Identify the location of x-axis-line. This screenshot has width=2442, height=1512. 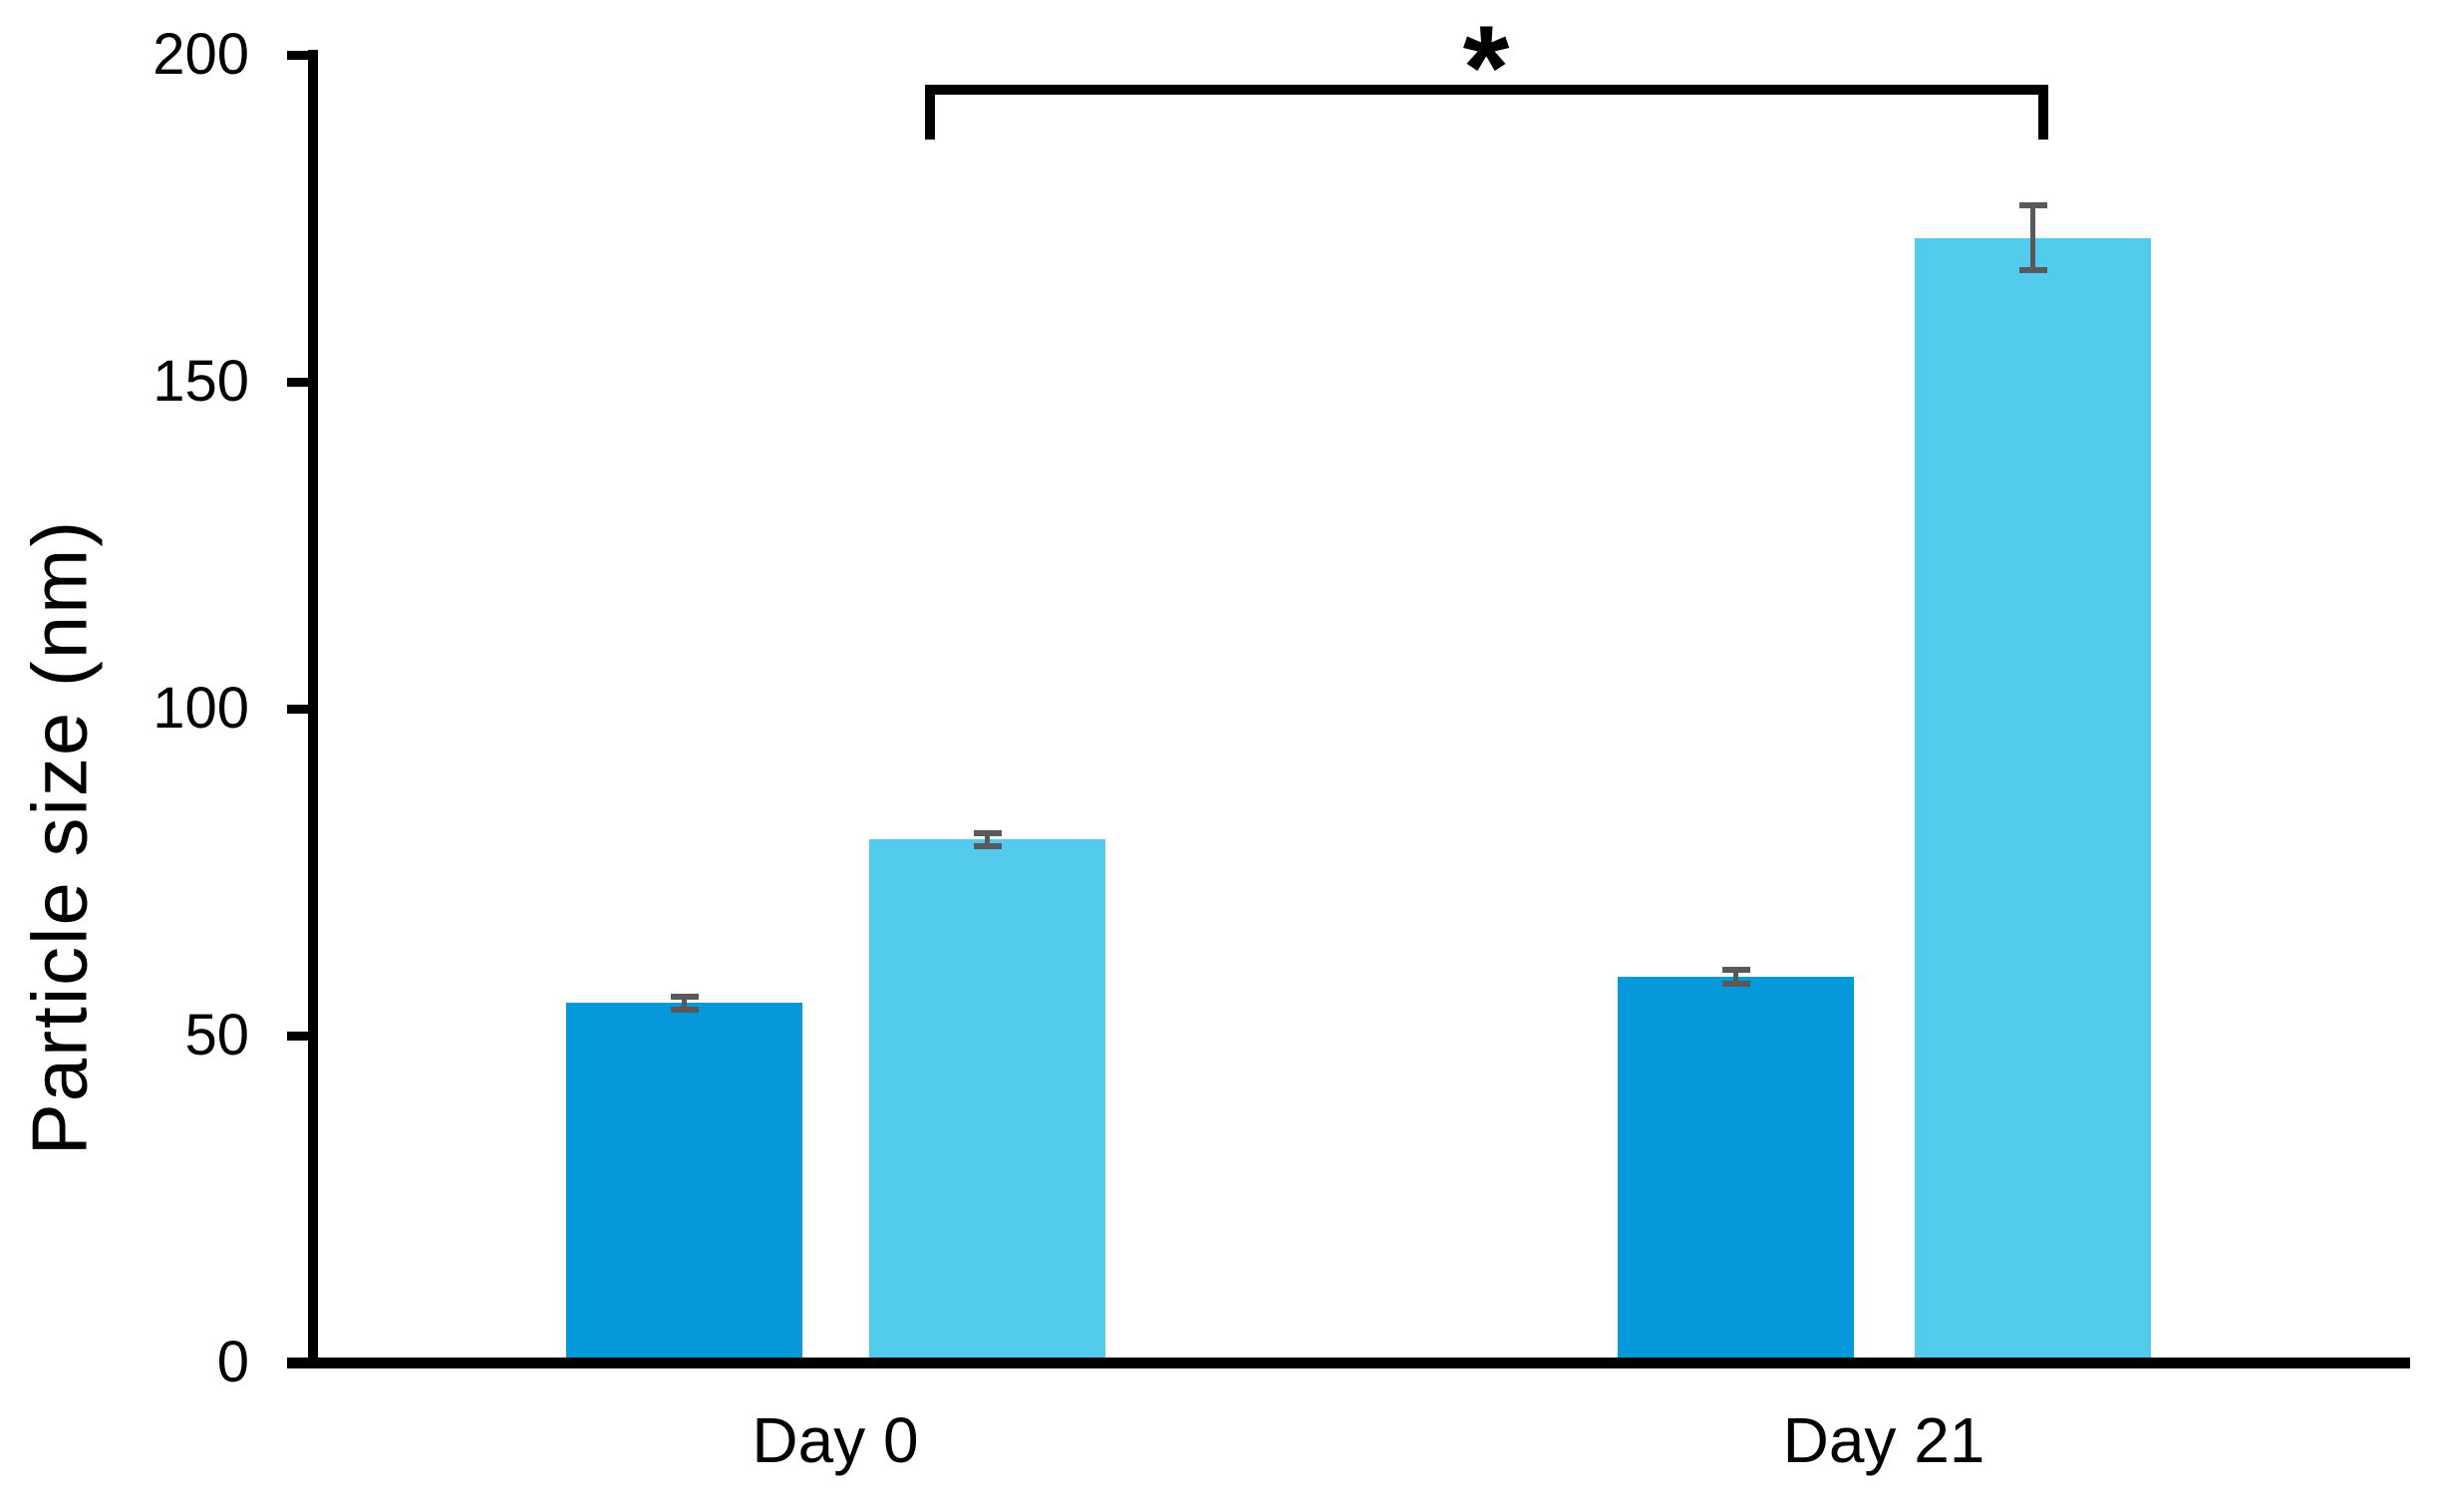
(1348, 1363).